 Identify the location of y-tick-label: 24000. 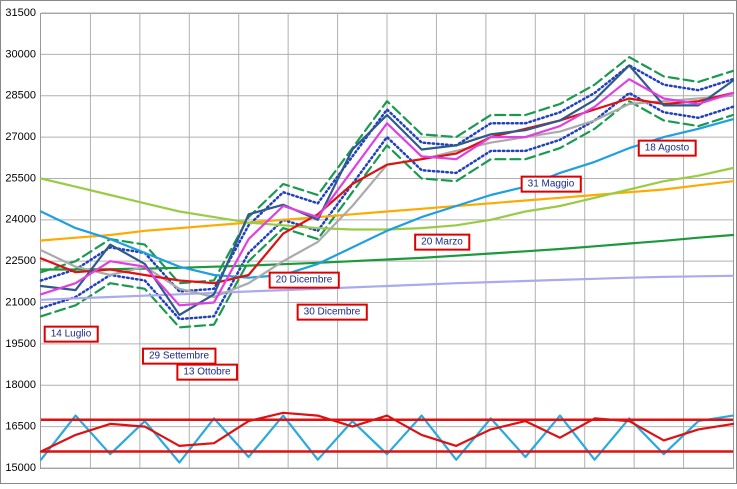
(20, 220).